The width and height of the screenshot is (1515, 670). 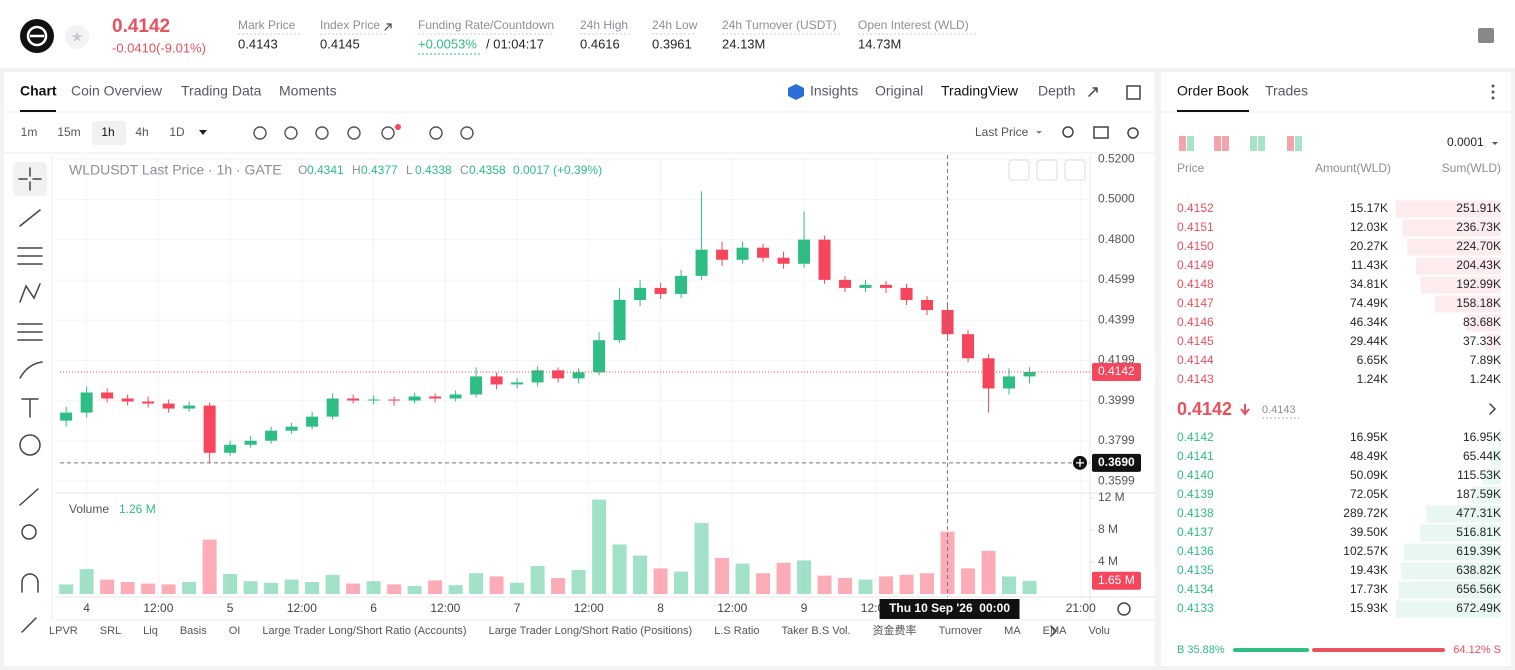 What do you see at coordinates (1465, 142) in the screenshot?
I see `precision: 0.0001` at bounding box center [1465, 142].